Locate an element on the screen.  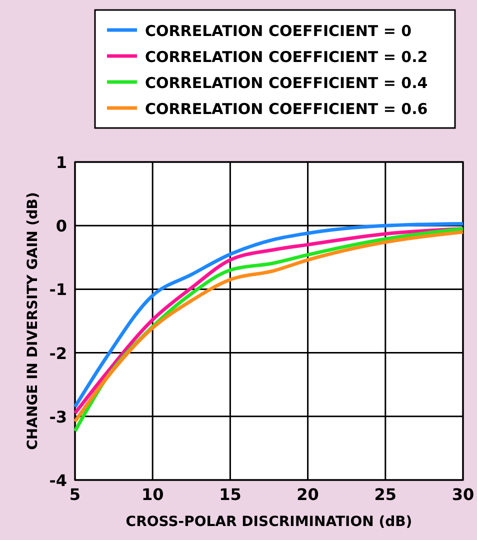
y-tick-label: -3 is located at coordinates (58, 416).